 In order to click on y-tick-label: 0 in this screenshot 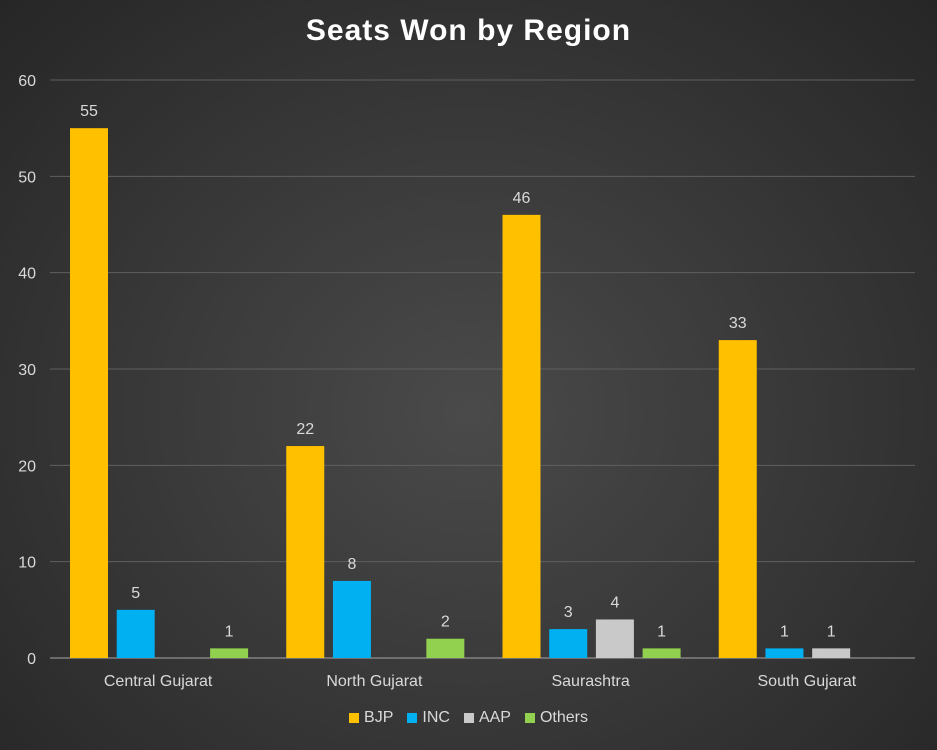, I will do `click(31, 659)`.